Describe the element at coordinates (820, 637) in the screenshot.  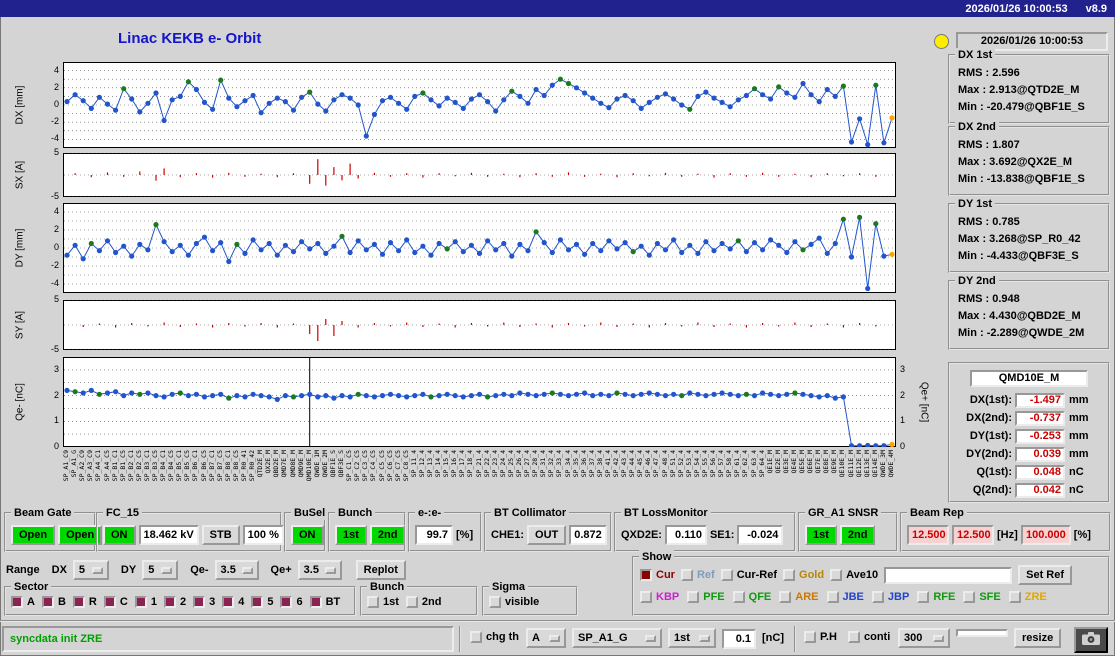
I see `ph-checkbox: P.H` at that location.